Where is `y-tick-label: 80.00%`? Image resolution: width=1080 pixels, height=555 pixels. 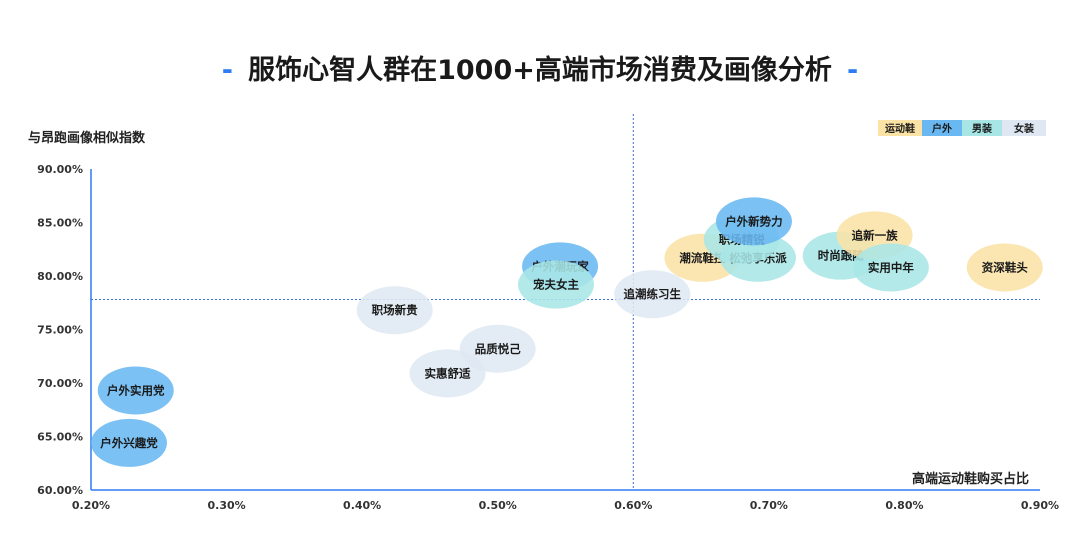 y-tick-label: 80.00% is located at coordinates (60, 276).